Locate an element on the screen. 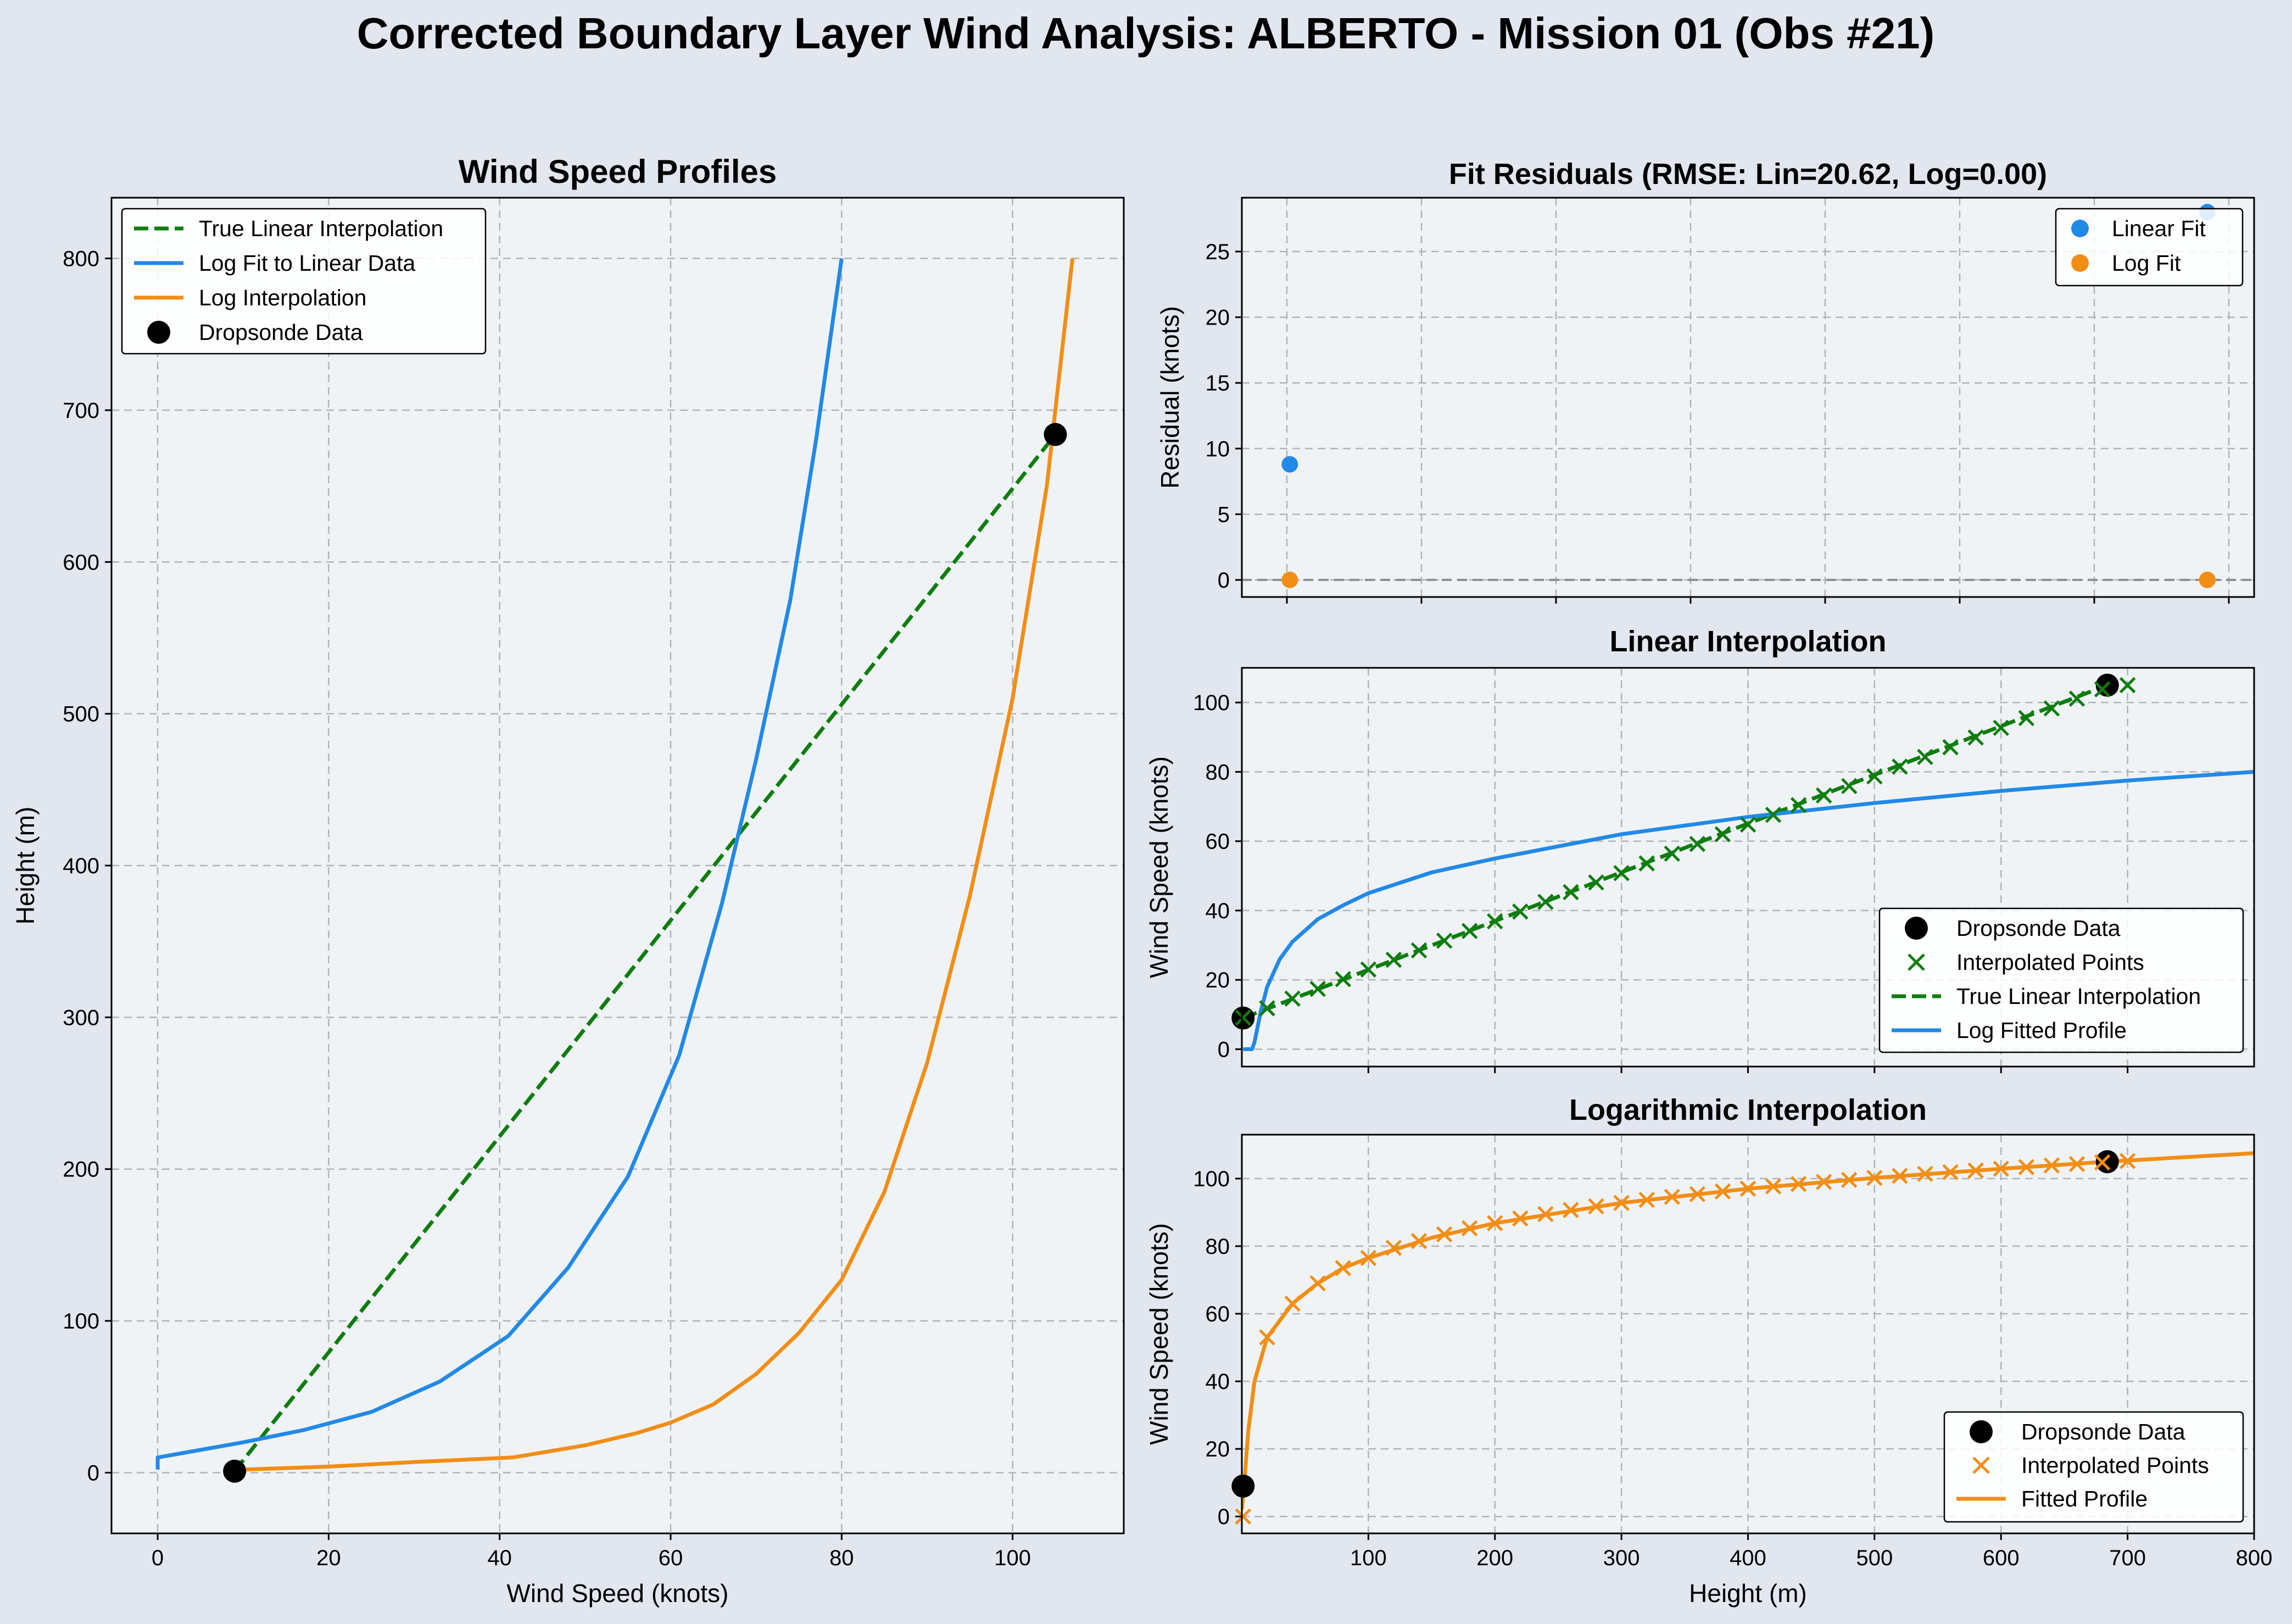 This screenshot has width=2292, height=1624. x-tick-label: 40 is located at coordinates (500, 1558).